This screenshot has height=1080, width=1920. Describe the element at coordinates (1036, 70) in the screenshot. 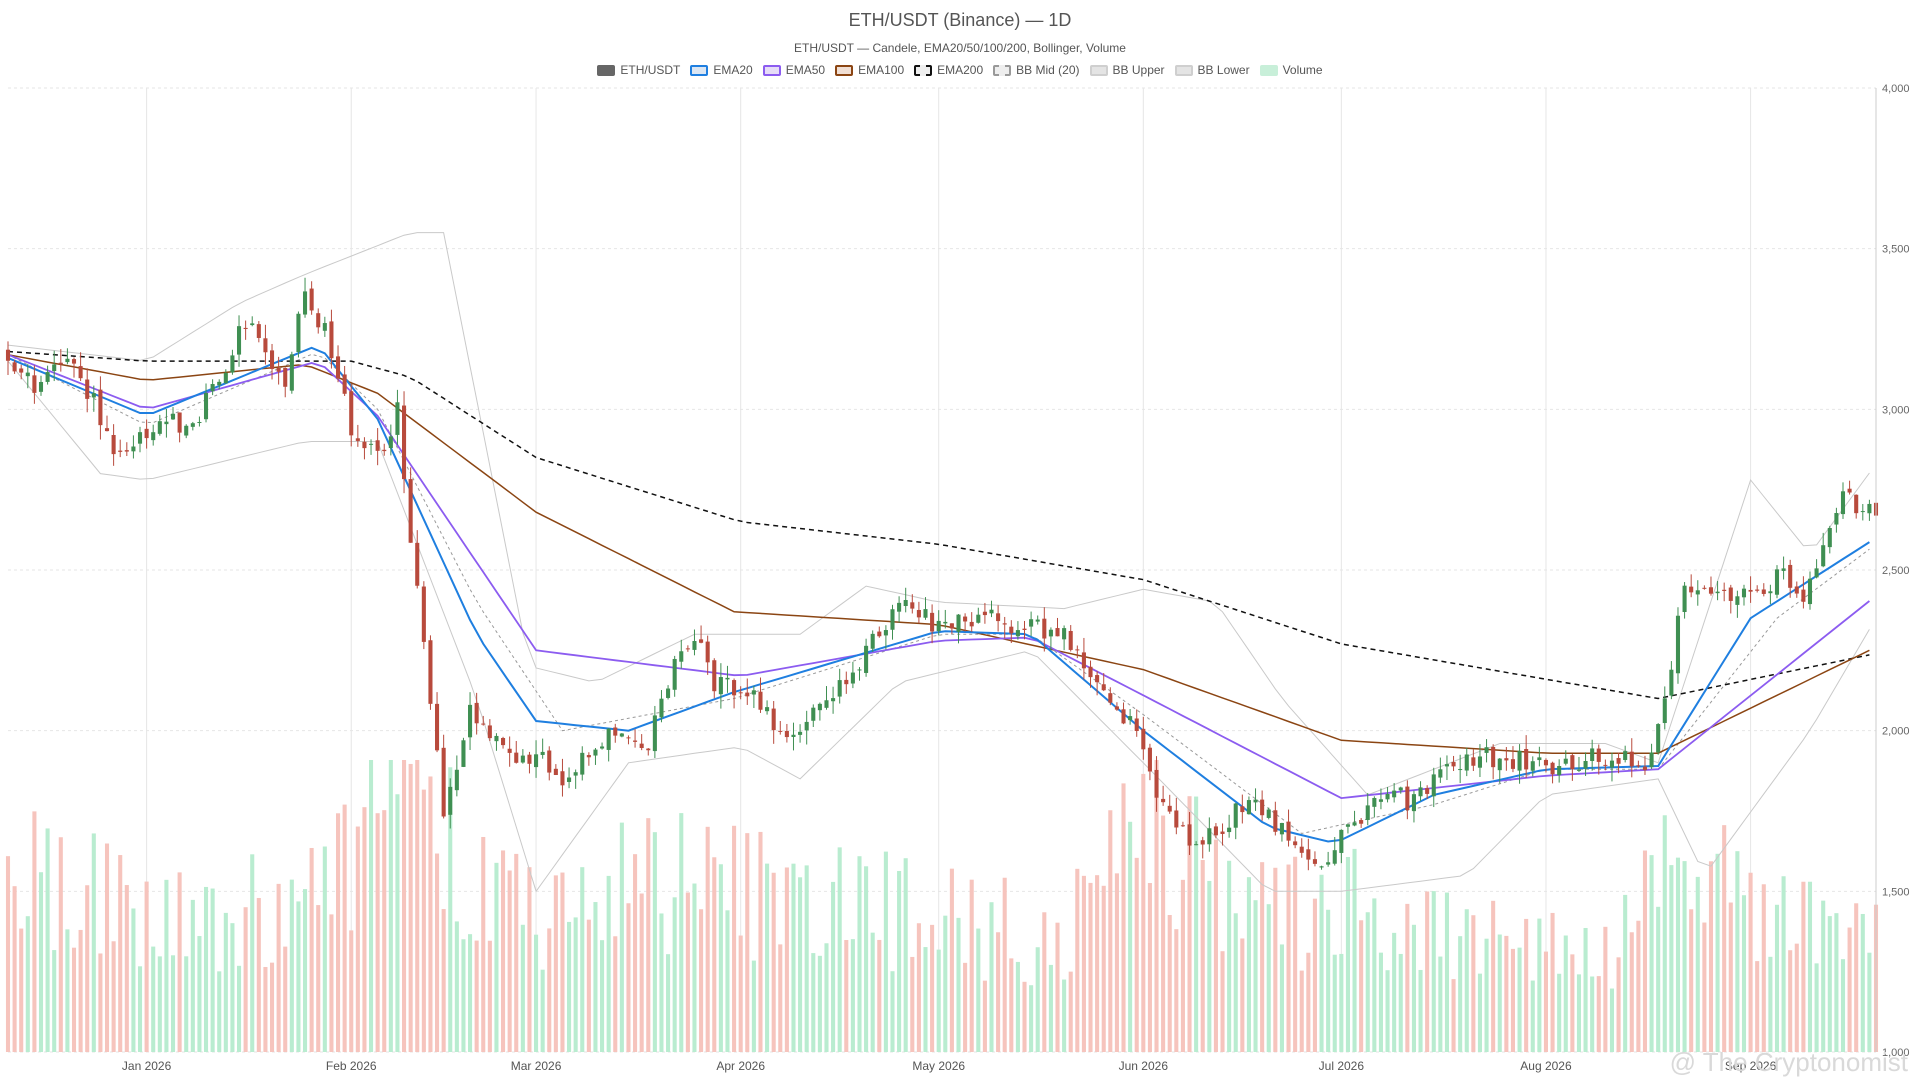

I see `legend-item: BB Mid (20)` at that location.